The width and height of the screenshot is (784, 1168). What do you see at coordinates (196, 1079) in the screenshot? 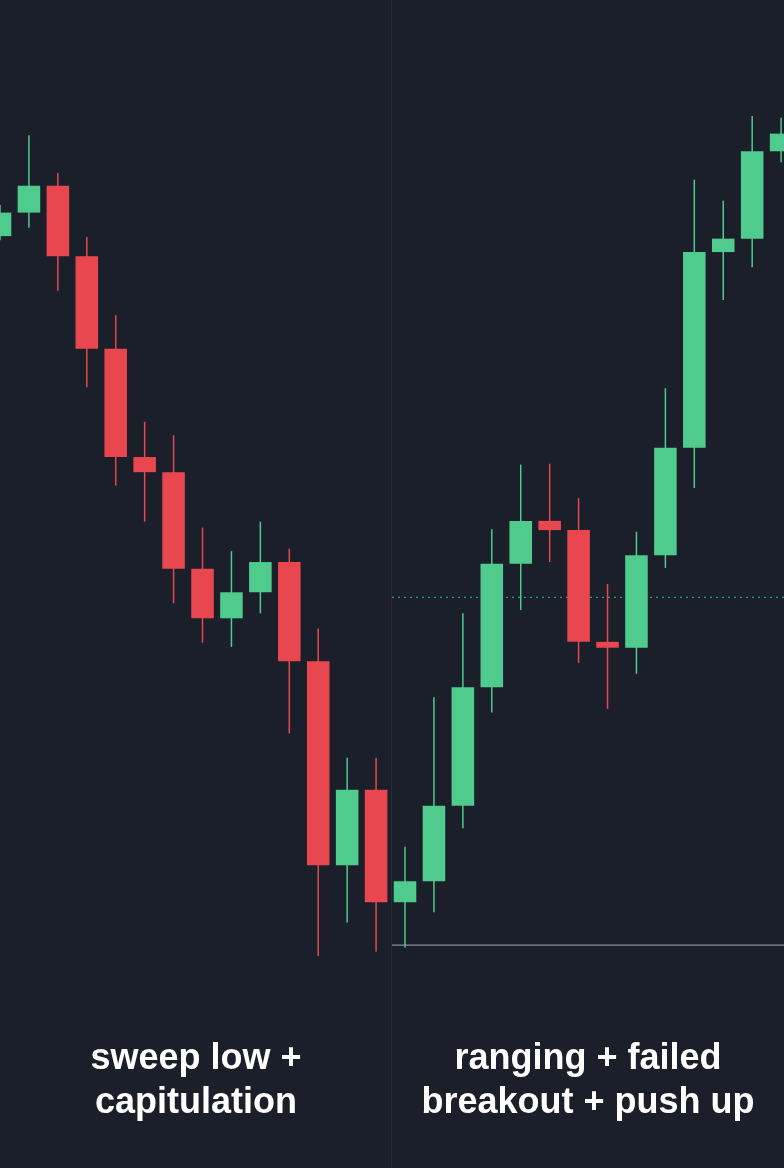
I see `text: sweep low + capitulation` at bounding box center [196, 1079].